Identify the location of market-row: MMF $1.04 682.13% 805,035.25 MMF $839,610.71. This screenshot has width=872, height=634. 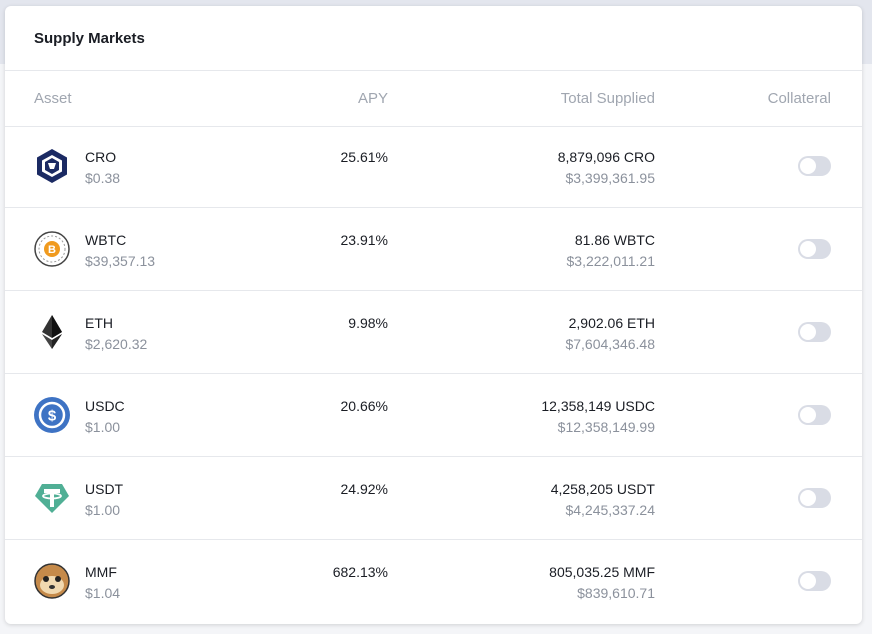
(433, 581).